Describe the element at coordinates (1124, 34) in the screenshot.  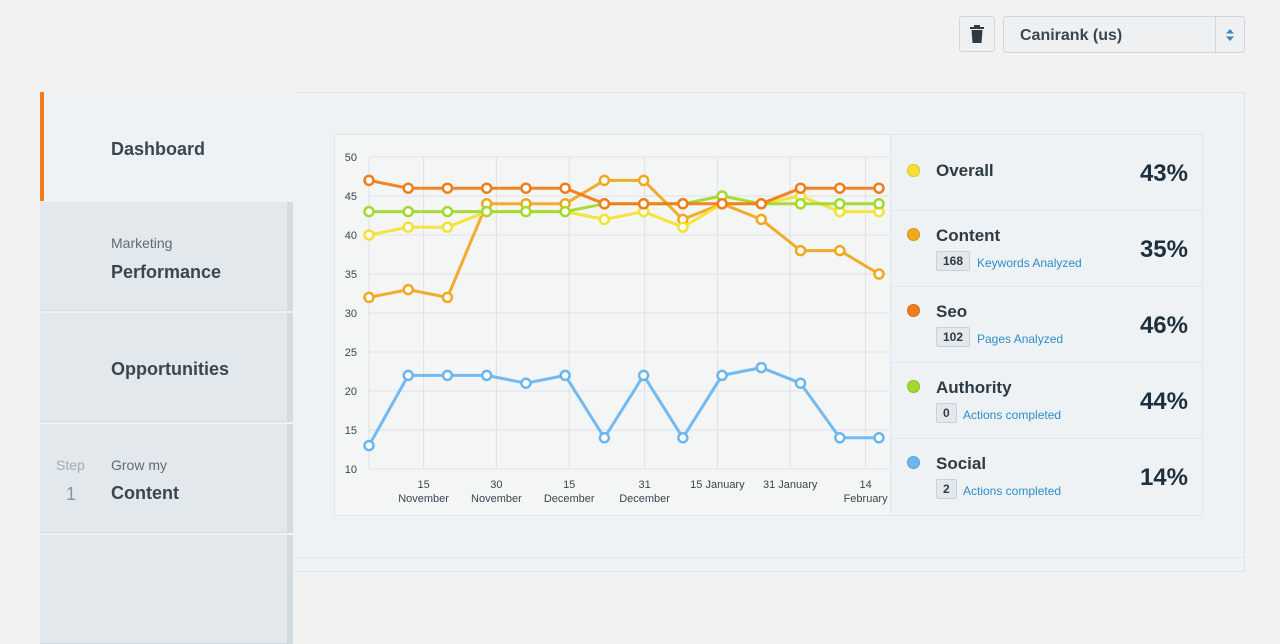
I see `project-select: Canirank (us)` at that location.